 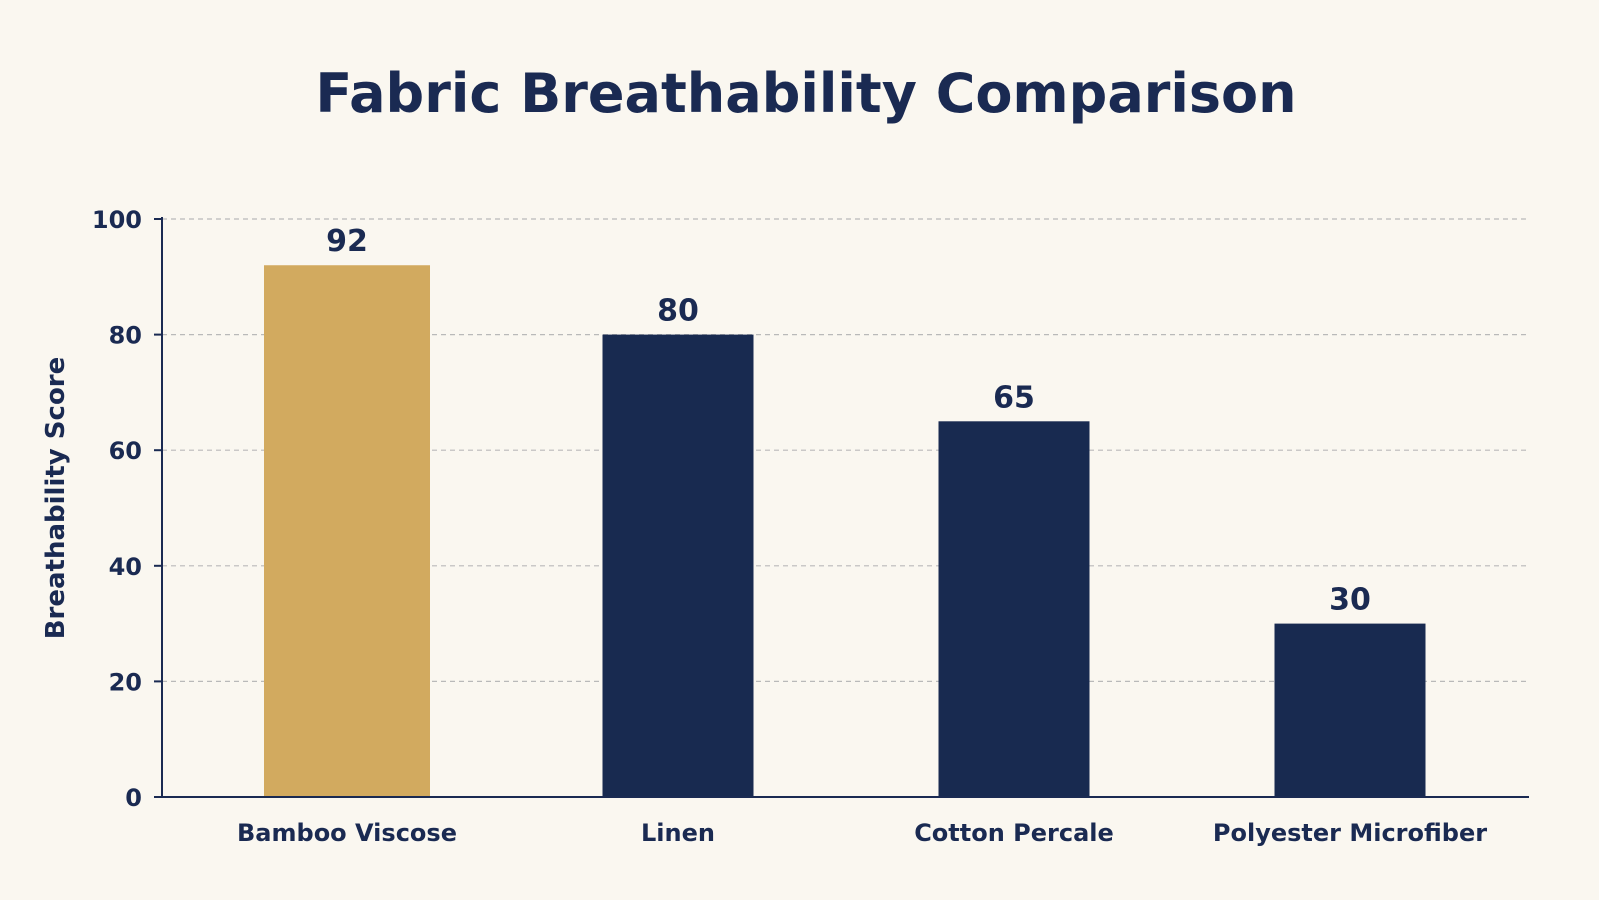 What do you see at coordinates (125, 336) in the screenshot?
I see `y-tick-label: 80` at bounding box center [125, 336].